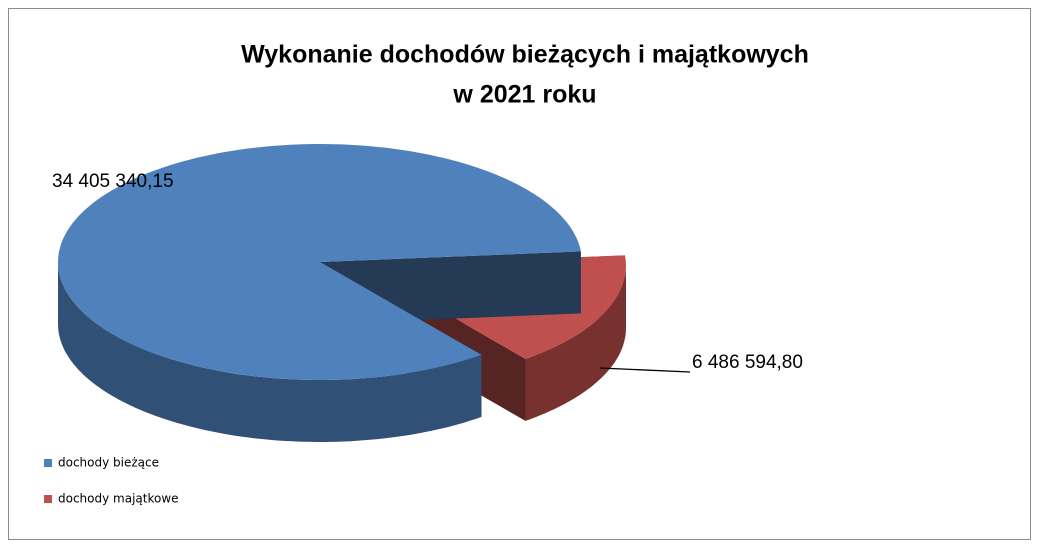 The width and height of the screenshot is (1040, 544). Describe the element at coordinates (113, 181) in the screenshot. I see `value-label: 34 405 340,15` at that location.